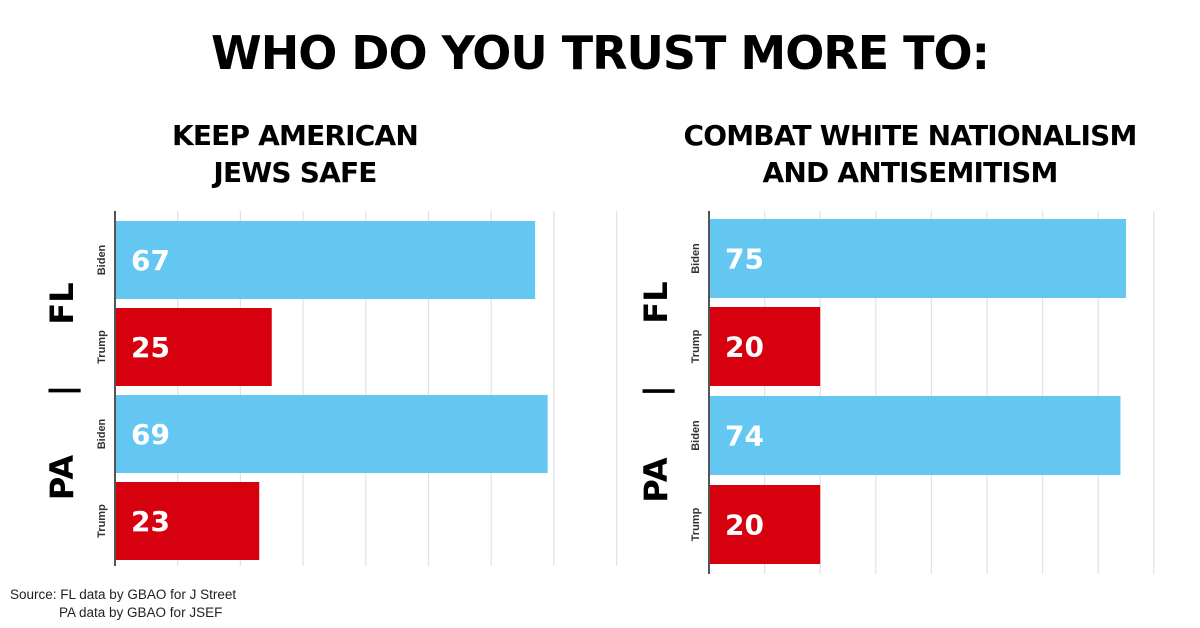 This screenshot has height=628, width=1200. Describe the element at coordinates (910, 172) in the screenshot. I see `chart-2-title-line-2: AND ANTISEMITISM` at that location.